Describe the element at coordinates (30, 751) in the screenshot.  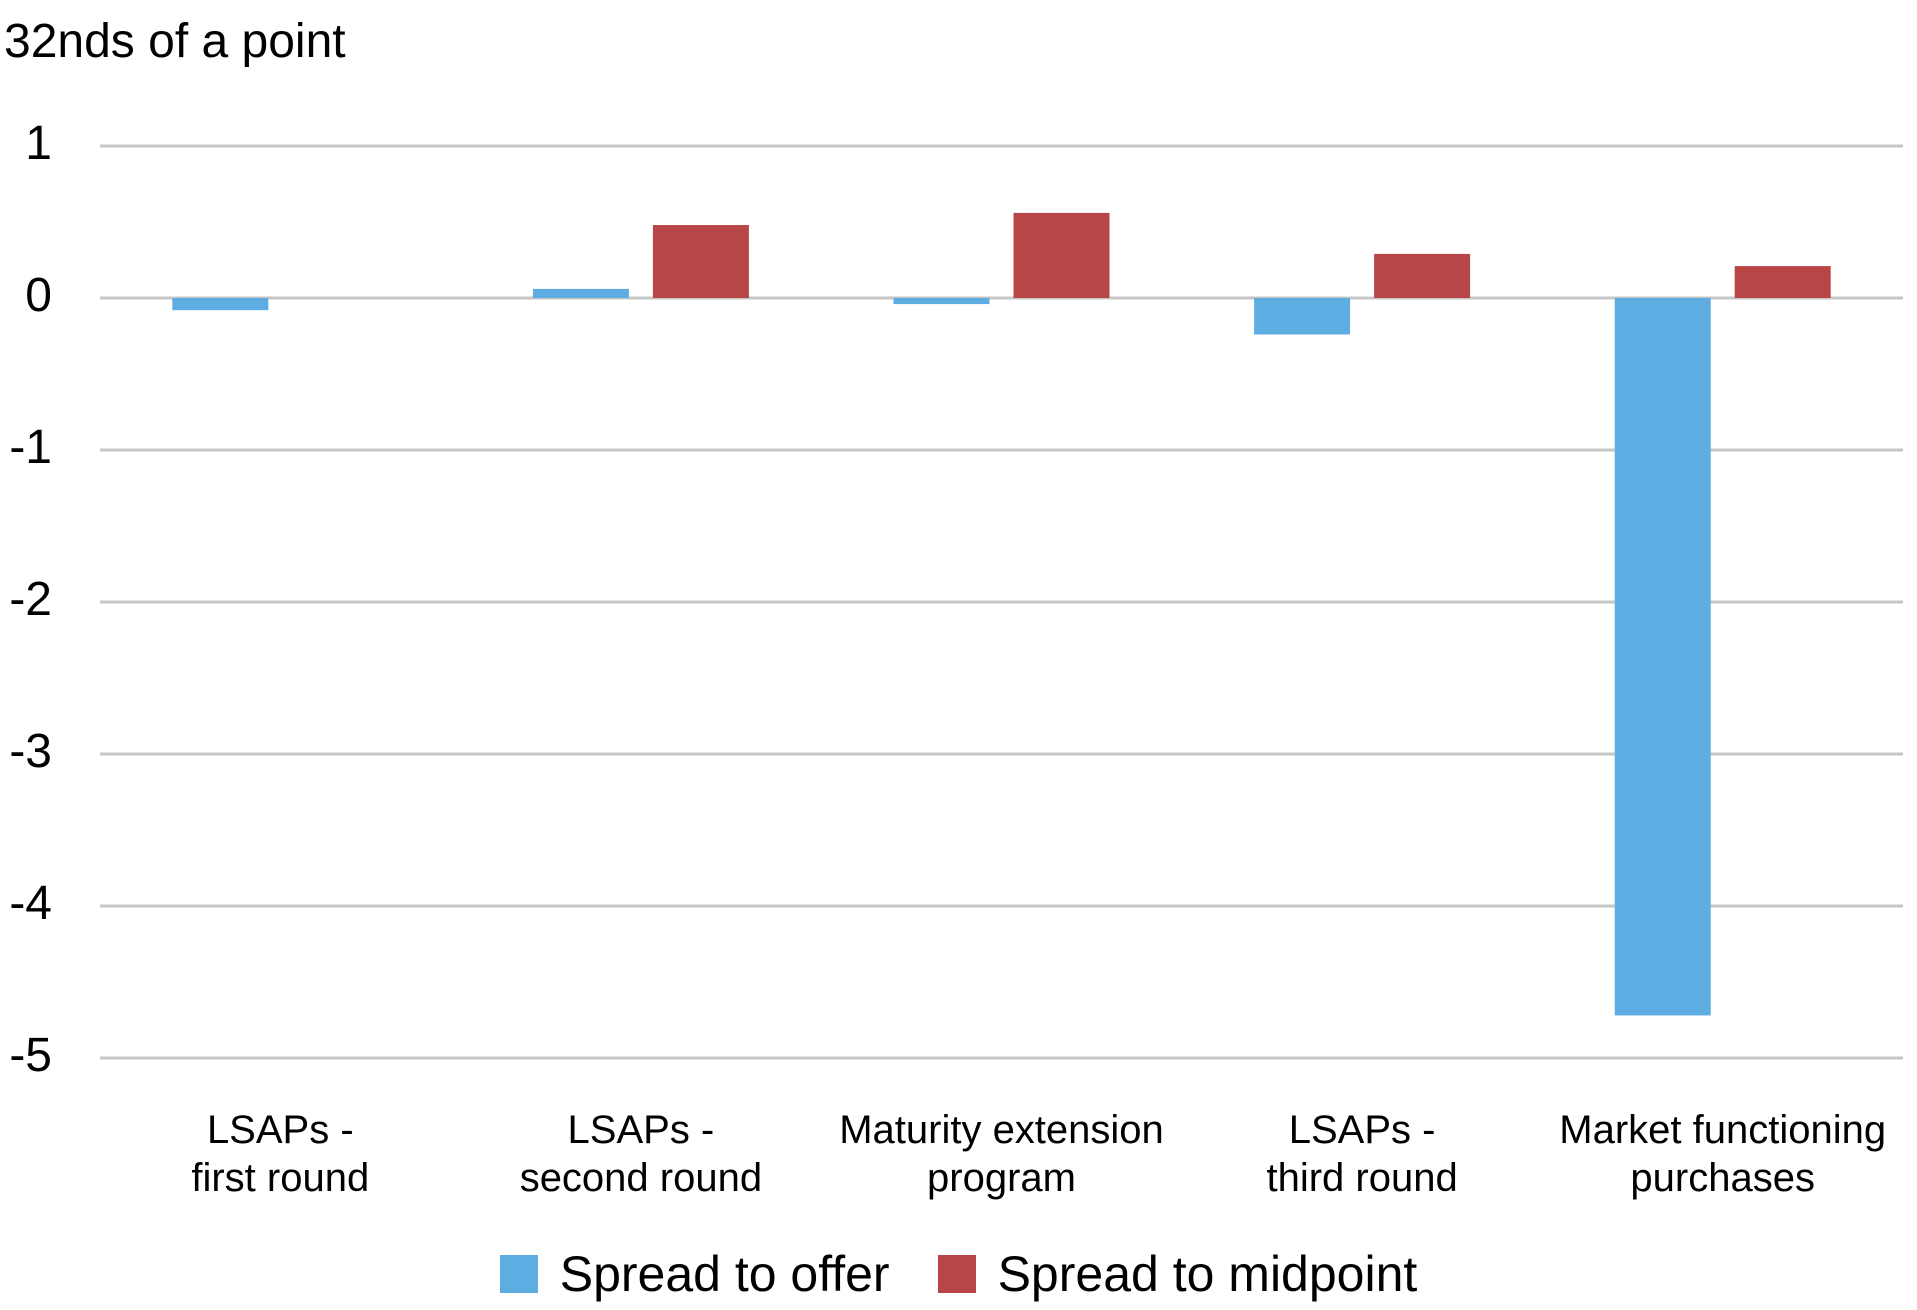
I see `y-tick-label: -3` at that location.